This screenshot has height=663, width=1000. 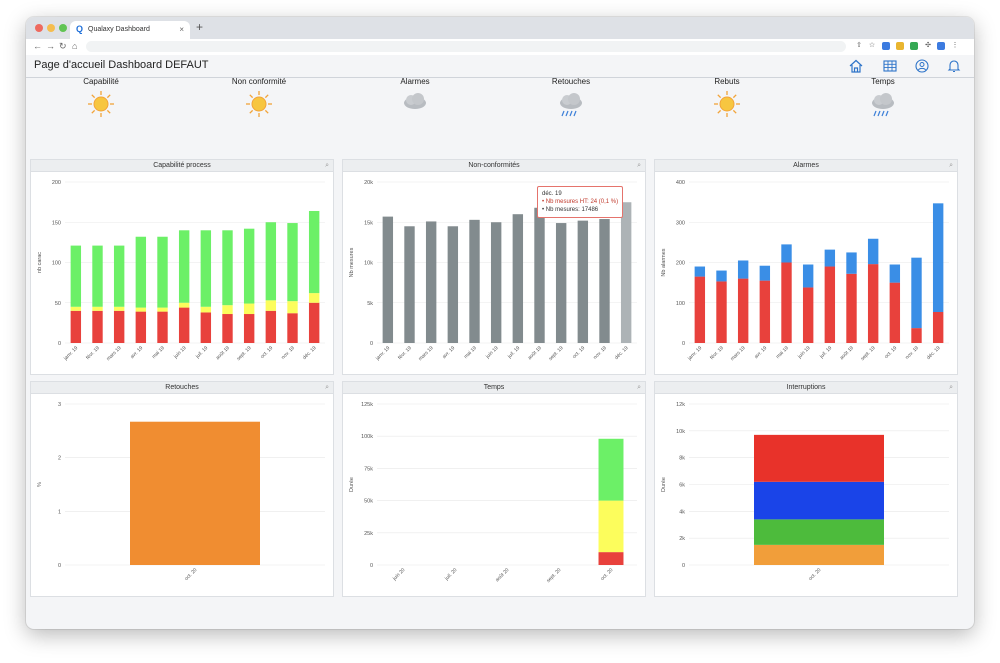 I want to click on share-icon: ⇧, so click(x=859, y=45).